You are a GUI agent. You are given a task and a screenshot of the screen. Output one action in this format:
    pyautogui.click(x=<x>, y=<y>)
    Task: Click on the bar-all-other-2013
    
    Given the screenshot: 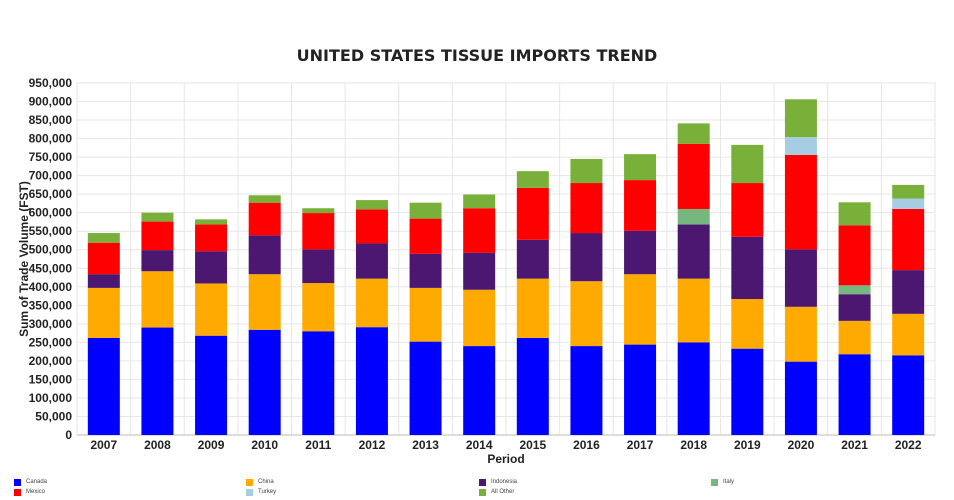 What is the action you would take?
    pyautogui.click(x=425, y=210)
    